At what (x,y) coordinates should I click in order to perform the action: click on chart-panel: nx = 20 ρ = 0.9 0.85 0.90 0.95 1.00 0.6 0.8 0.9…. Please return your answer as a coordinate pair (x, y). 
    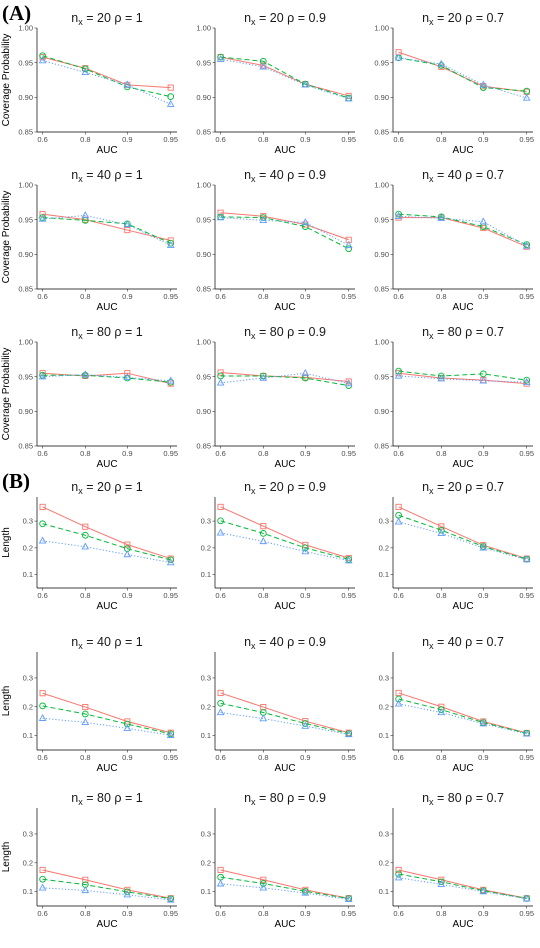
    Looking at the image, I should click on (276, 83).